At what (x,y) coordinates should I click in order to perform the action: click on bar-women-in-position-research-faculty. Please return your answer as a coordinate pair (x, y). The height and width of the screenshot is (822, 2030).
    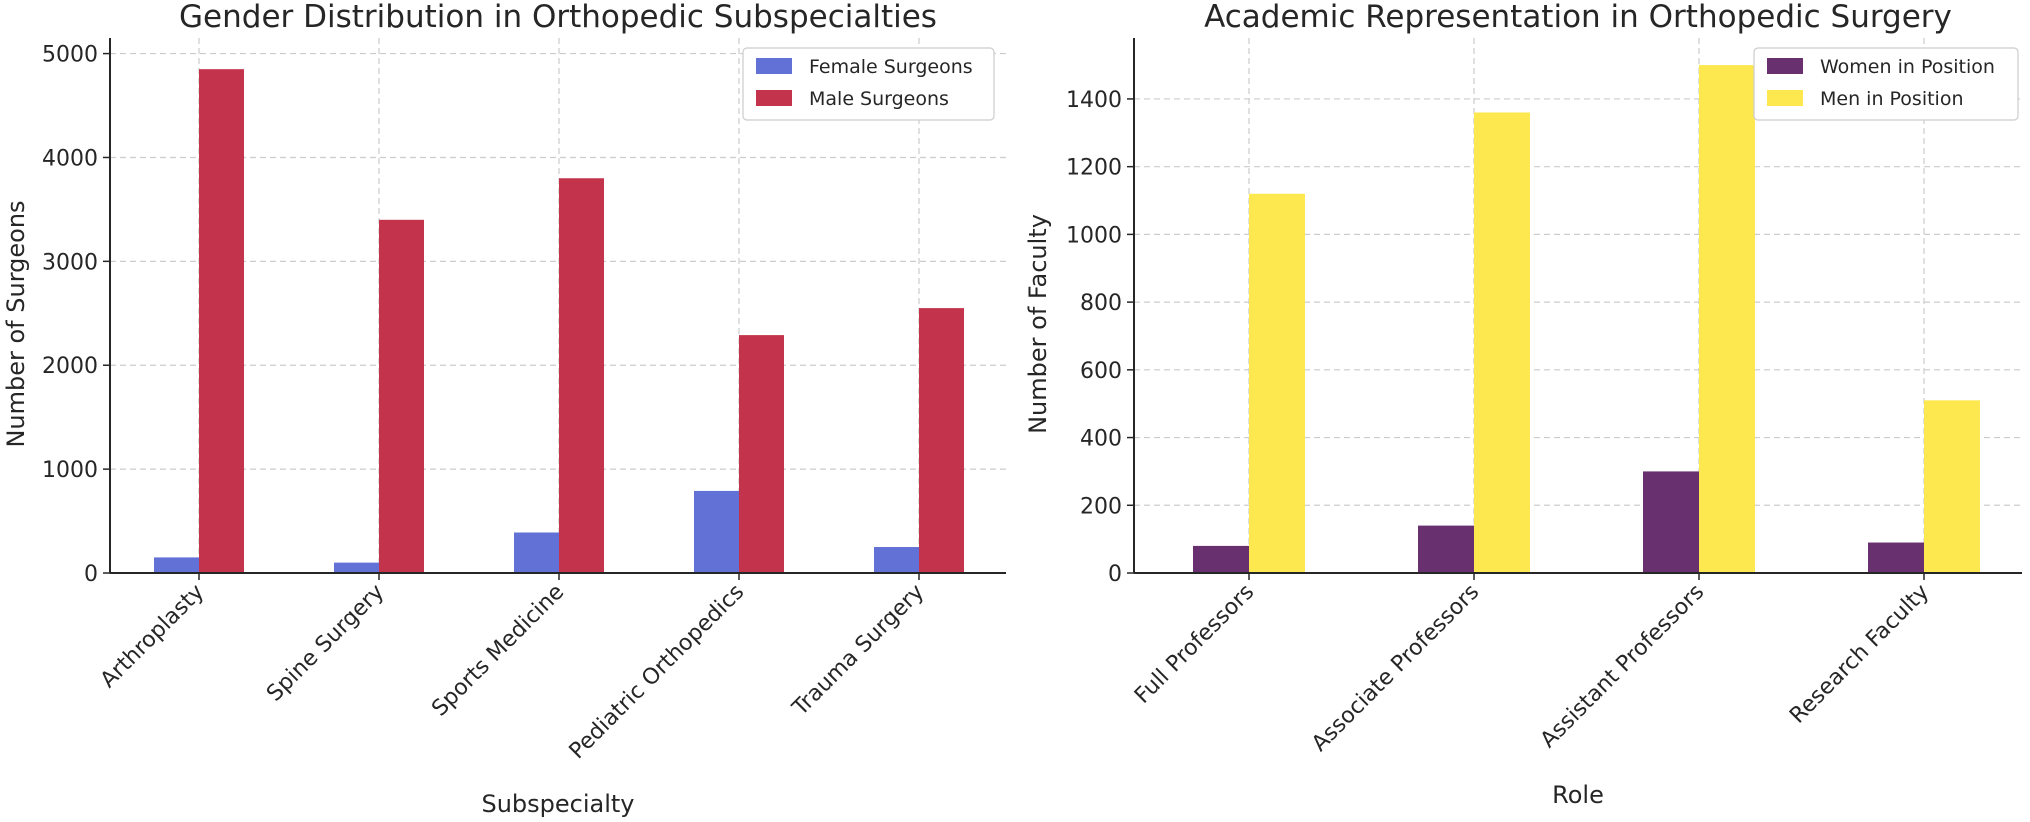
    Looking at the image, I should click on (1896, 557).